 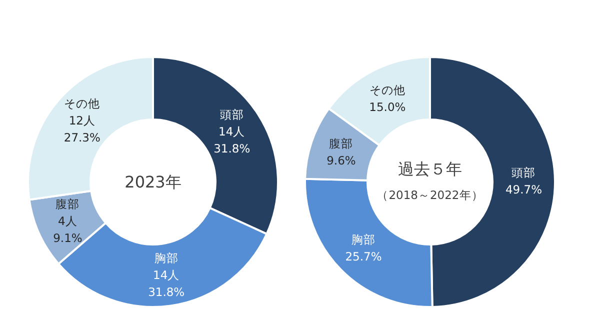 What do you see at coordinates (341, 160) in the screenshot?
I see `data-label: 9.6%` at bounding box center [341, 160].